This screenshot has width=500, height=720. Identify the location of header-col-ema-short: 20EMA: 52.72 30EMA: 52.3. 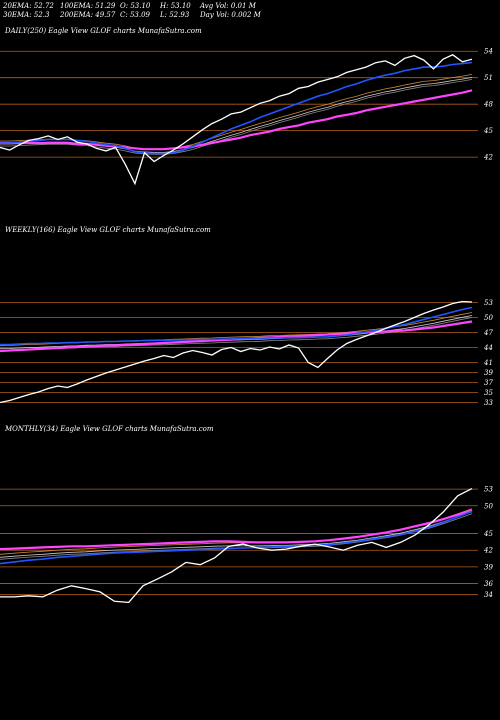
(28, 11).